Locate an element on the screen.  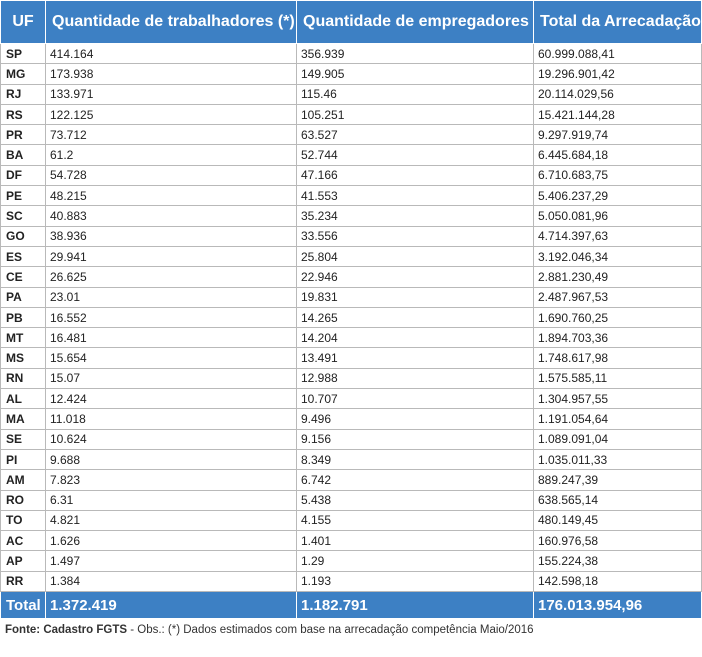
cell-total-collection: 1.748.617,98 is located at coordinates (617, 358).